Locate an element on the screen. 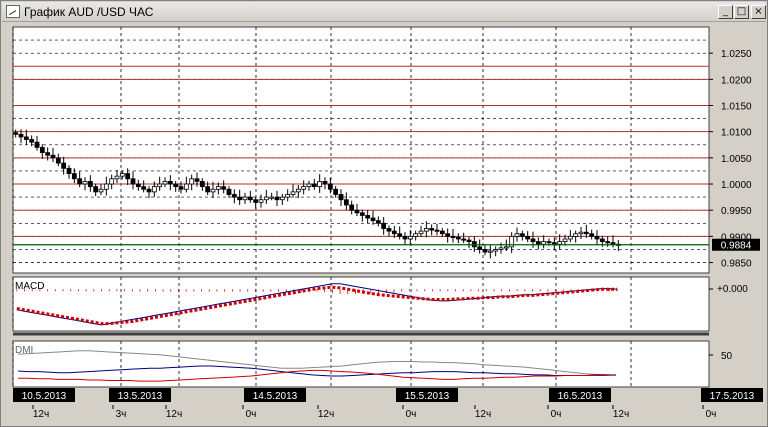 This screenshot has height=427, width=768. macd-plot is located at coordinates (317, 304).